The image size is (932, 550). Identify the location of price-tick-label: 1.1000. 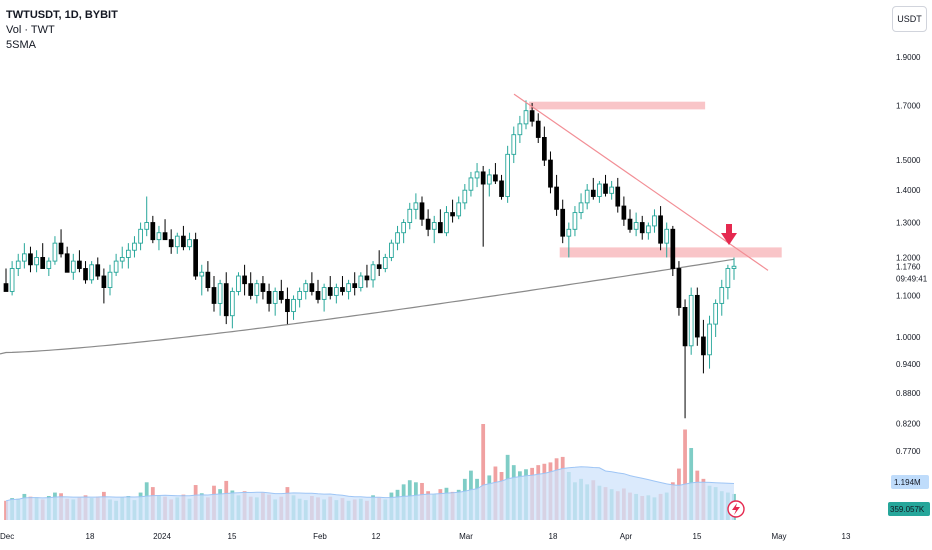
(908, 295).